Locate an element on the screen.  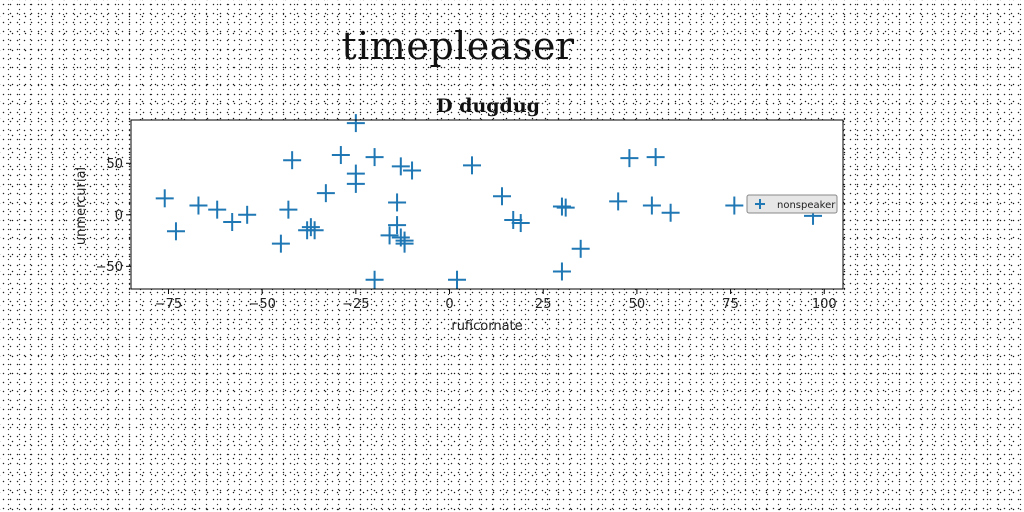
x-tick-label: −75 is located at coordinates (168, 304).